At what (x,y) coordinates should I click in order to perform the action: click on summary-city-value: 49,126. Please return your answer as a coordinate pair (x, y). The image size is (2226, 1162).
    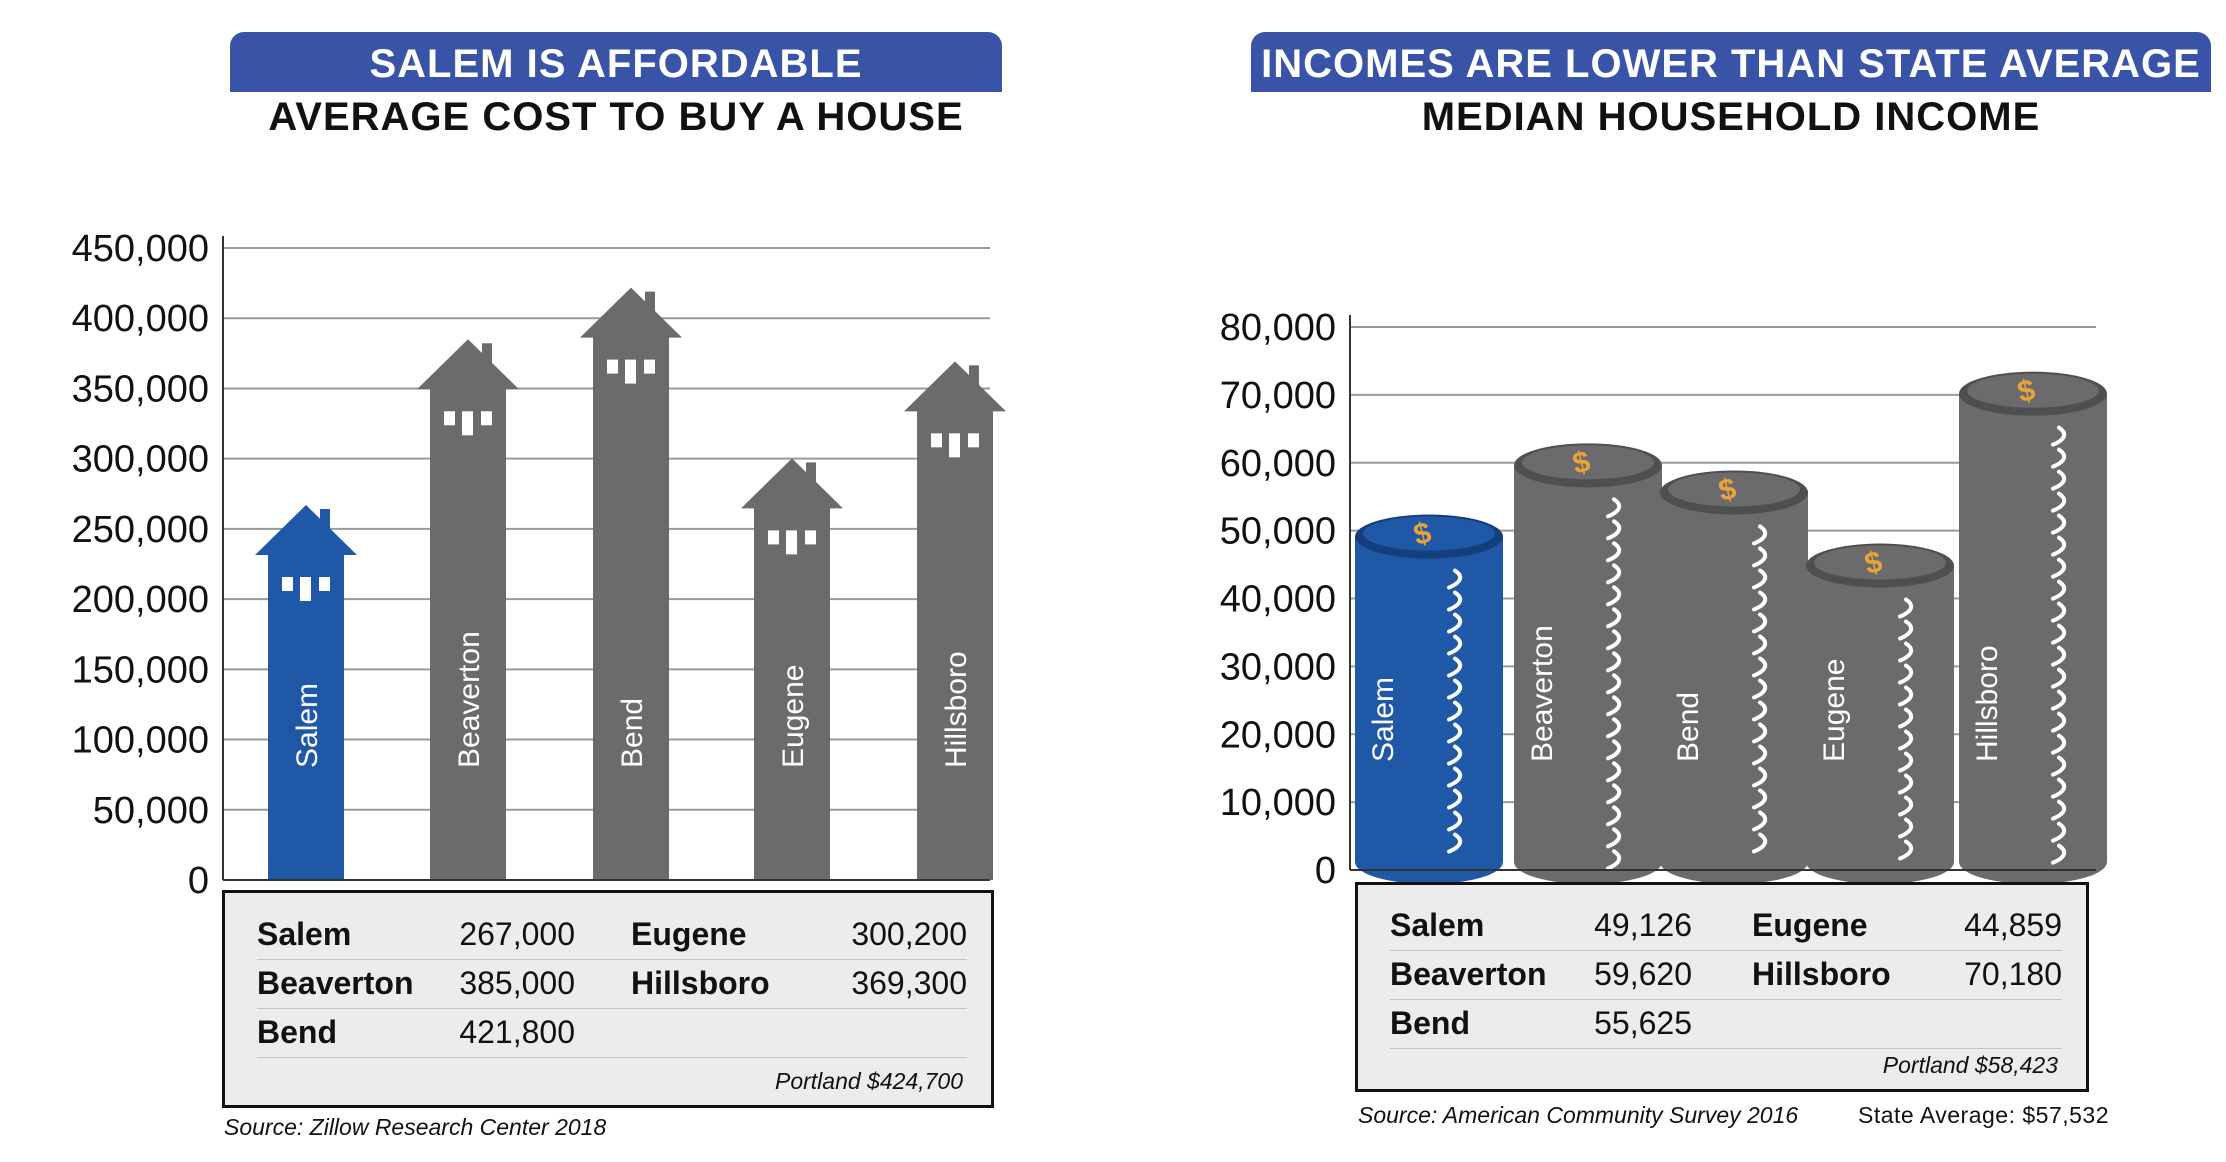
    Looking at the image, I should click on (1643, 925).